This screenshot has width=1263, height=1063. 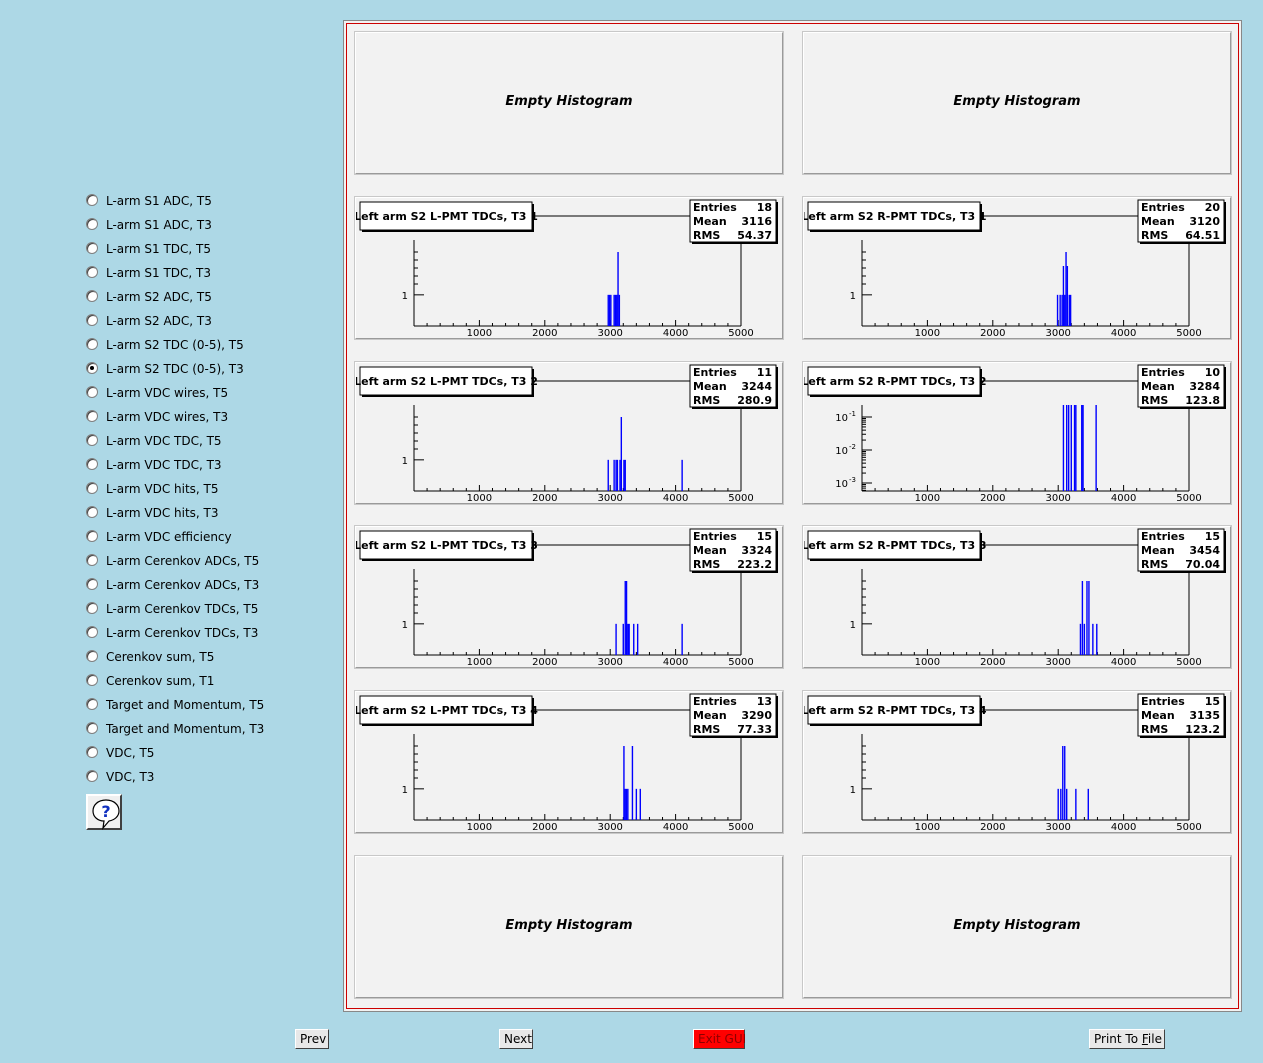 What do you see at coordinates (211, 685) in the screenshot?
I see `sidebar-option: Cerenkov sum, T1` at bounding box center [211, 685].